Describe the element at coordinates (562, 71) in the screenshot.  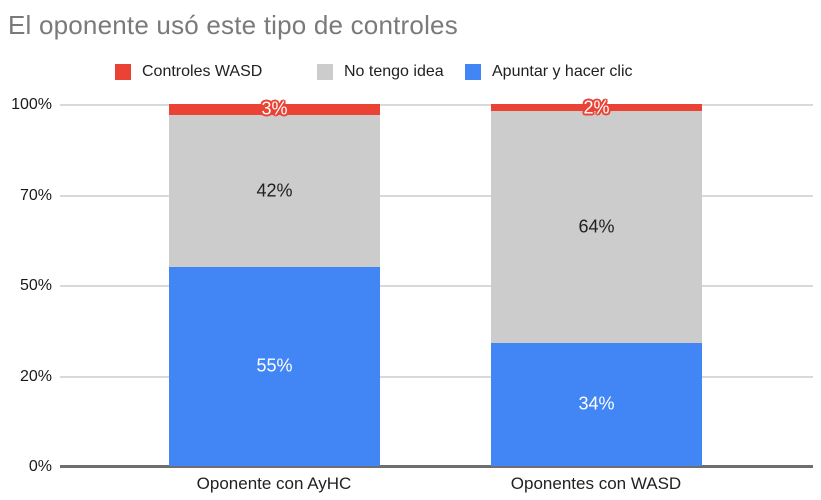
I see `legend-label: Apuntar y hacer clic` at that location.